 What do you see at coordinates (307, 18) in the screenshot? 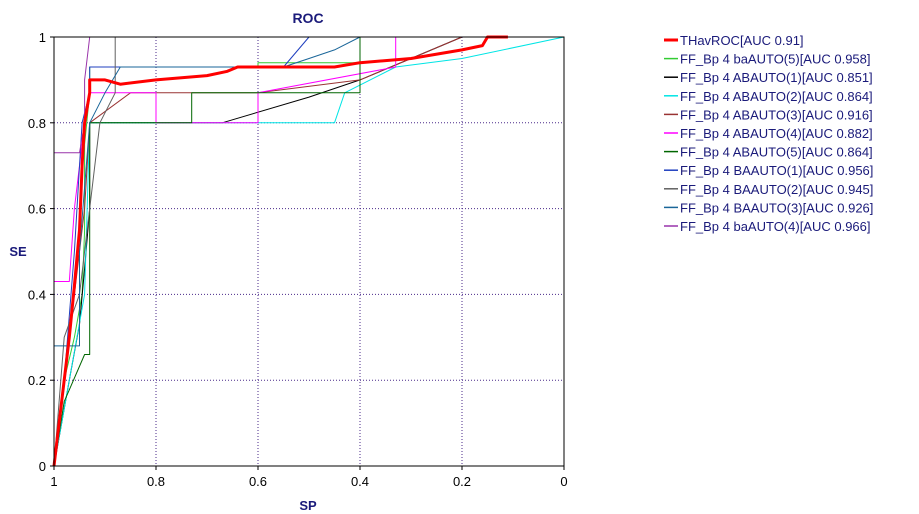
I see `chart-title: ROC` at bounding box center [307, 18].